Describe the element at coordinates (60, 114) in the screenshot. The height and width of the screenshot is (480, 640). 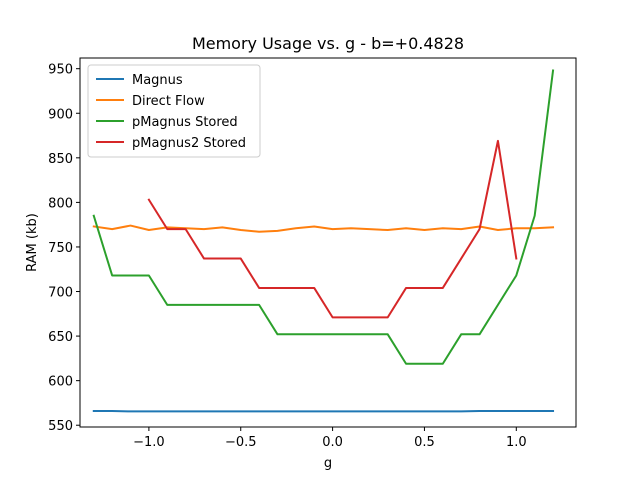
I see `y-tick-label: 900` at that location.